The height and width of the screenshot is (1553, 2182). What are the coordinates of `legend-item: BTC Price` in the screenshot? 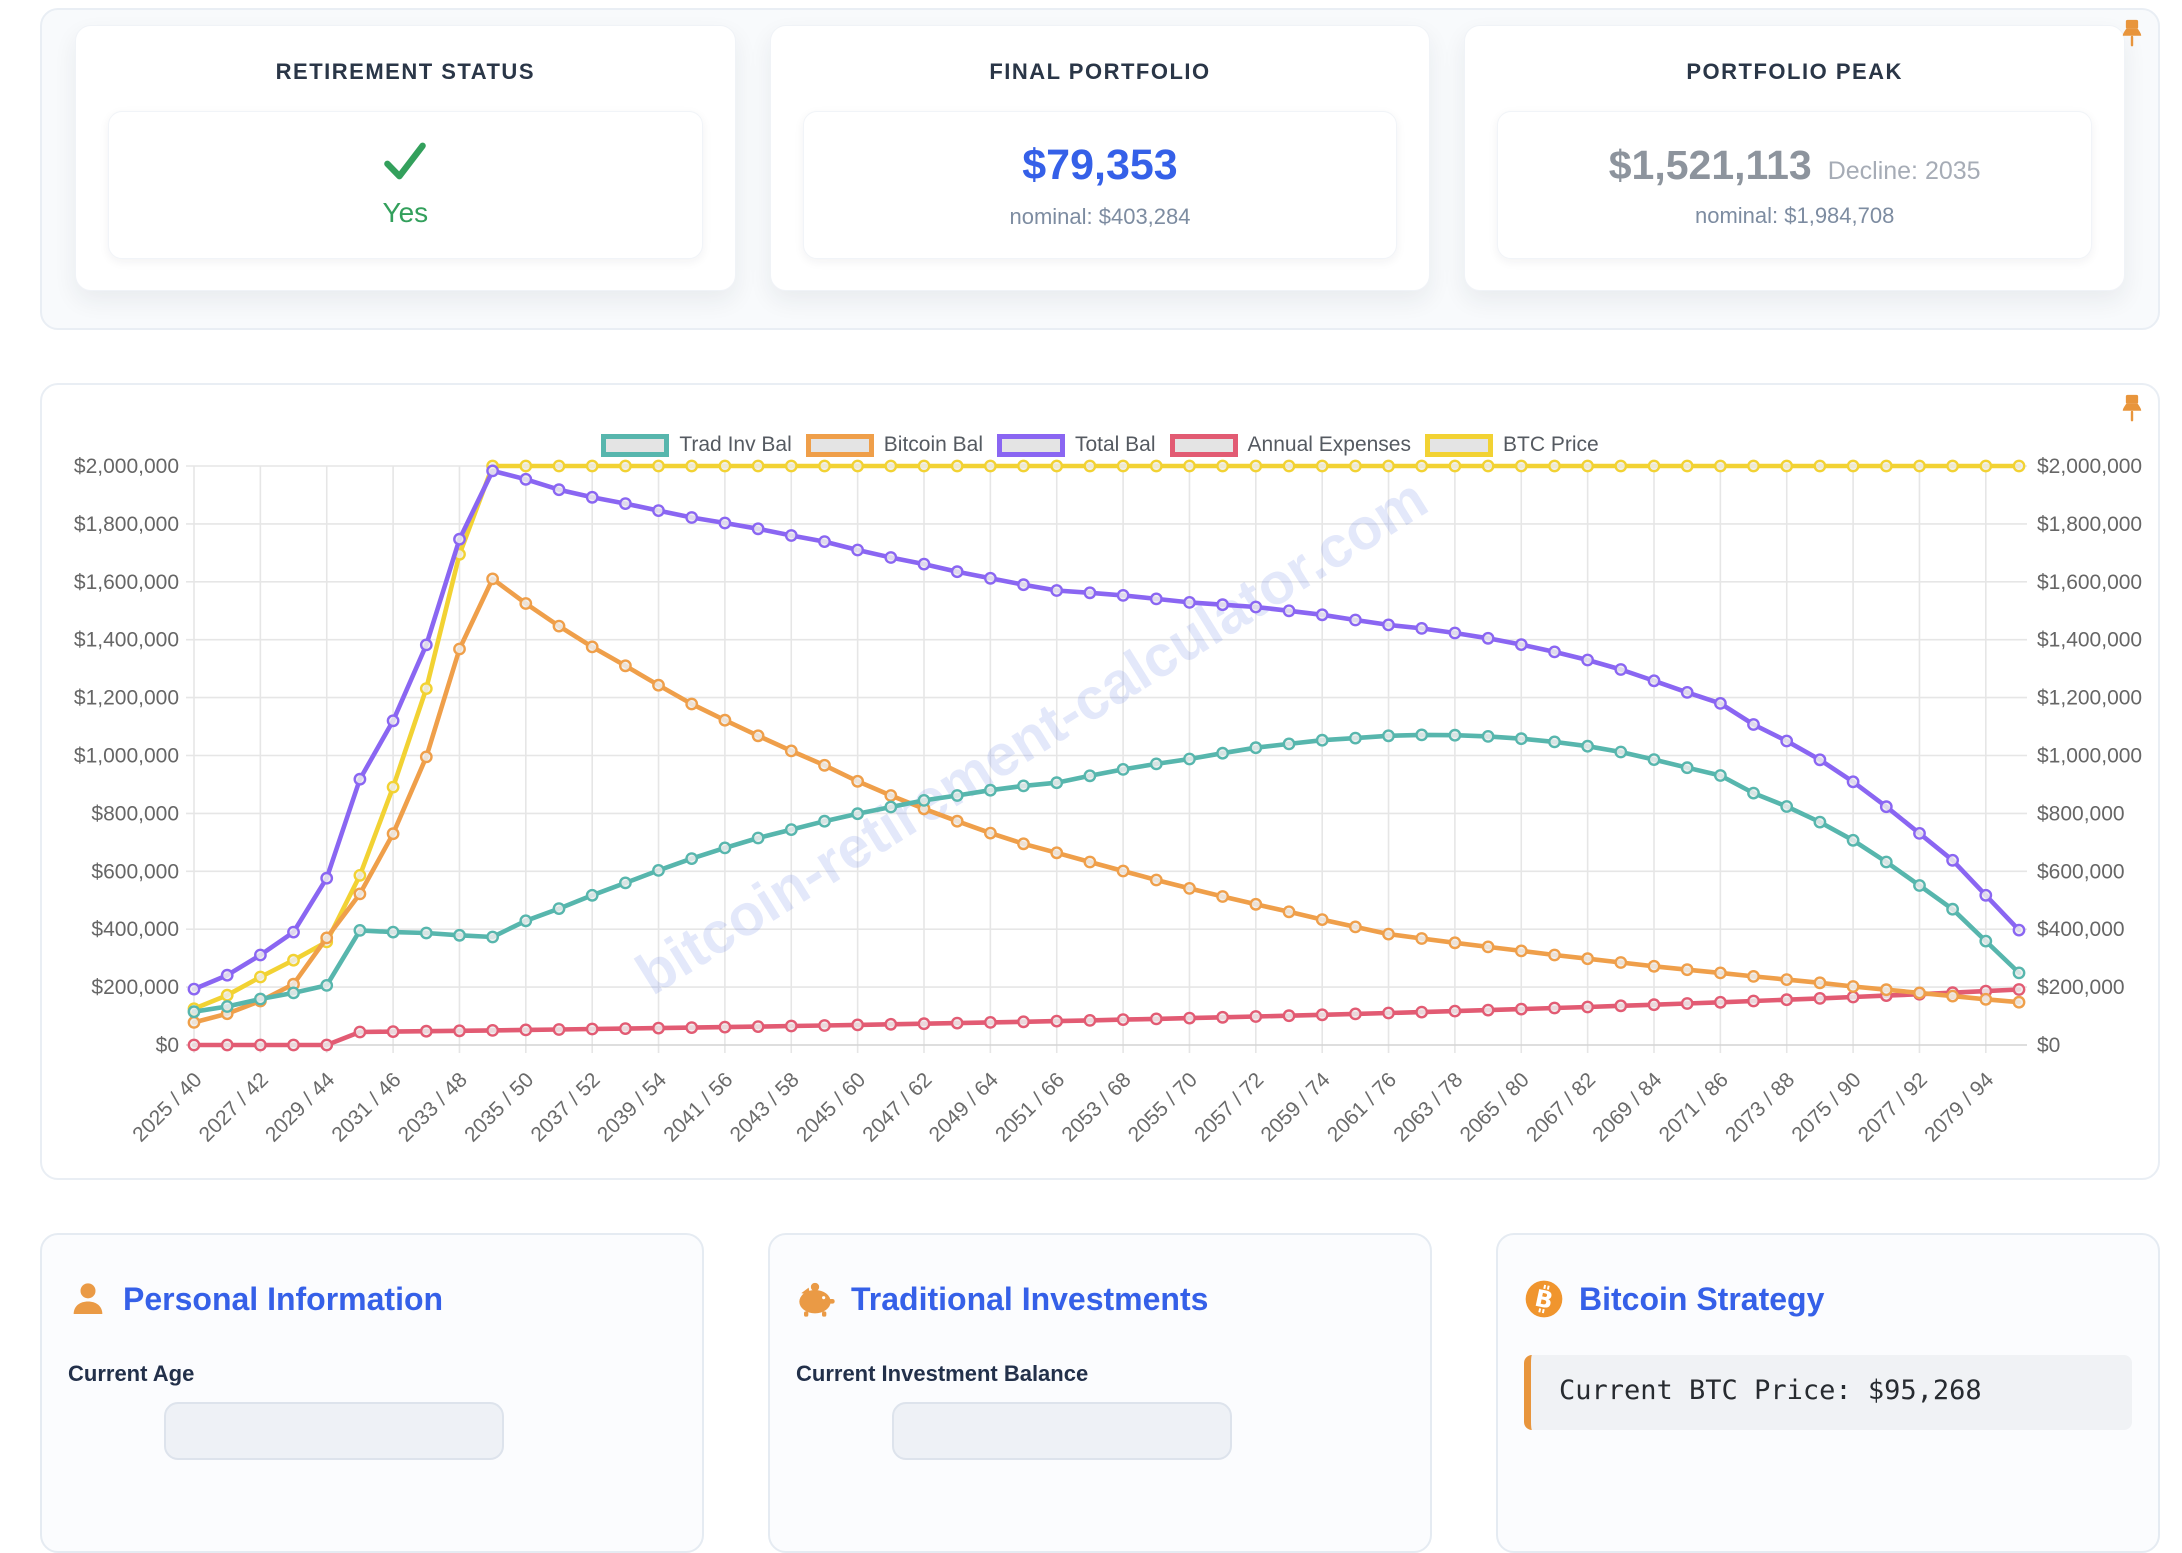 It's located at (1511, 445).